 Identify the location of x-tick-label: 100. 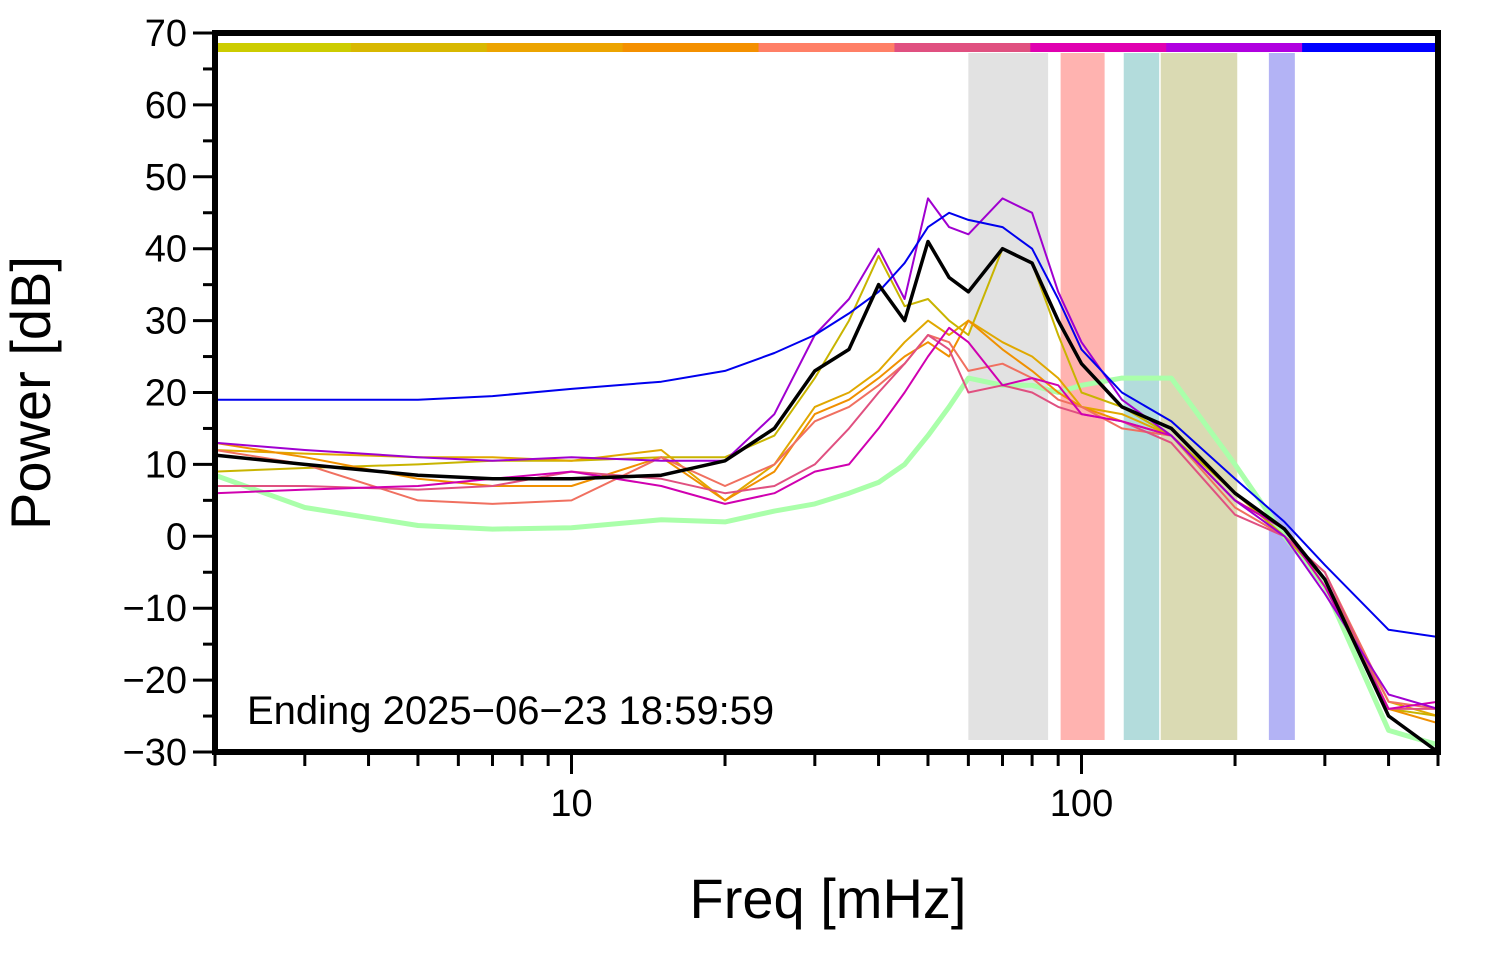
(1081, 804).